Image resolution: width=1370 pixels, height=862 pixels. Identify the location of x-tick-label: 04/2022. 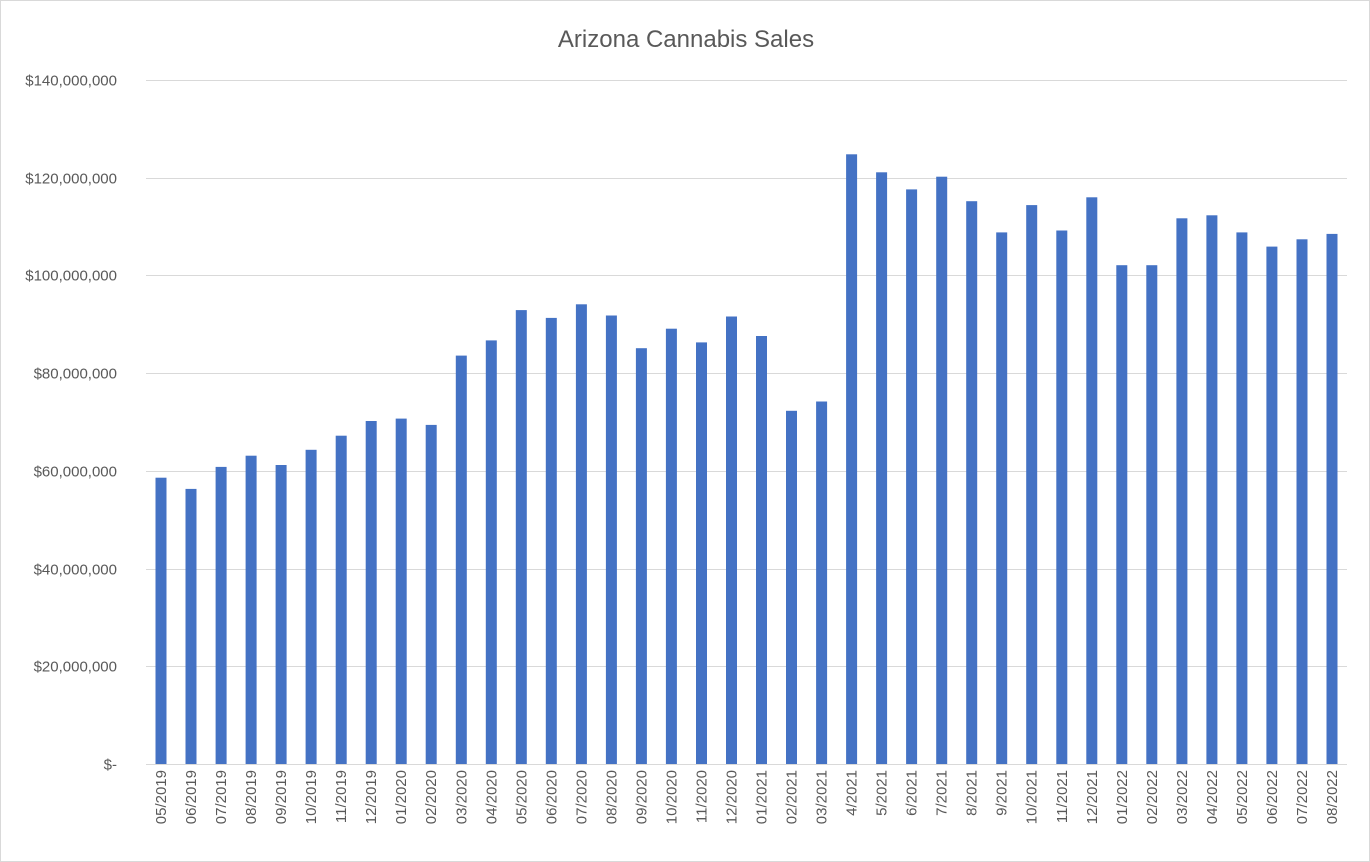
(1212, 797).